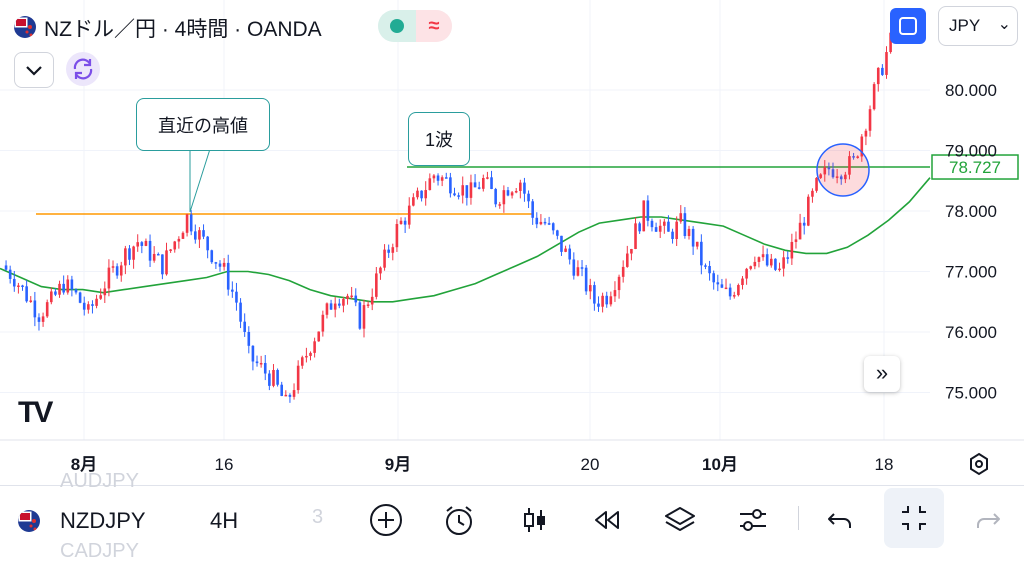  What do you see at coordinates (680, 520) in the screenshot?
I see `layers-button` at bounding box center [680, 520].